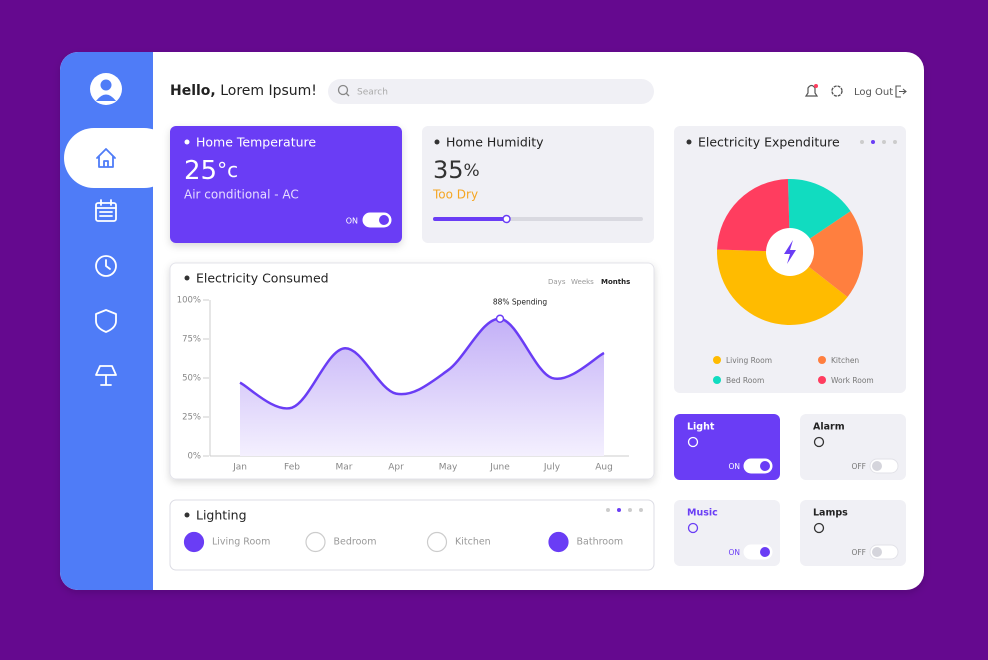  Describe the element at coordinates (227, 170) in the screenshot. I see `unit: °c` at that location.